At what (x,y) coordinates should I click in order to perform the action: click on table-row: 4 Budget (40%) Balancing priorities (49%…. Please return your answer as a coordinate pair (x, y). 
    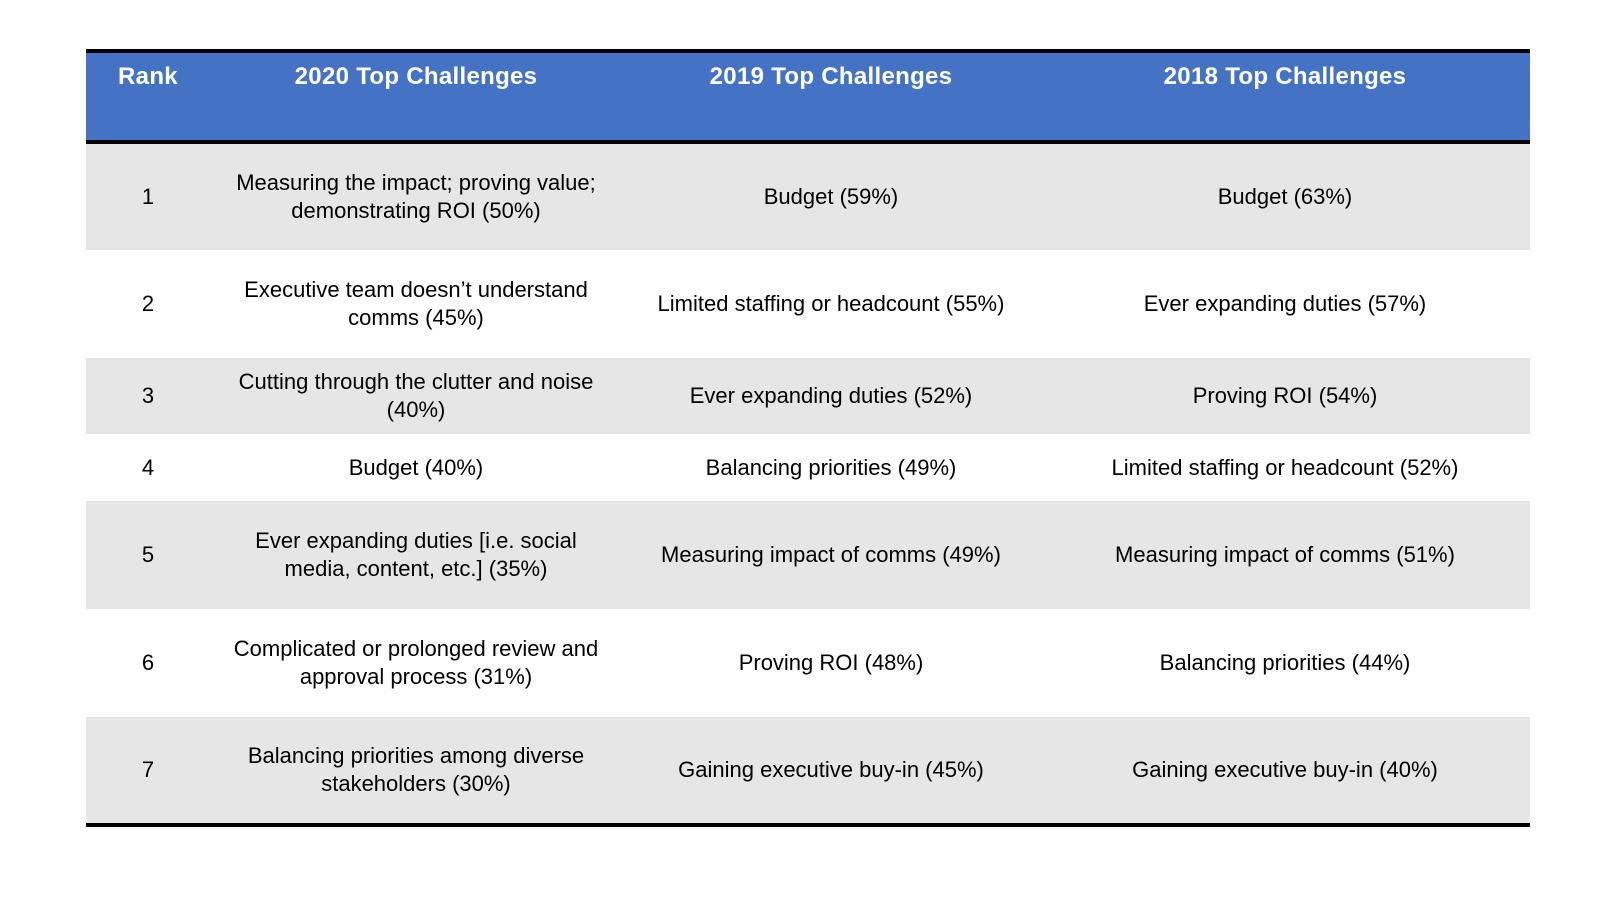
    Looking at the image, I should click on (808, 467).